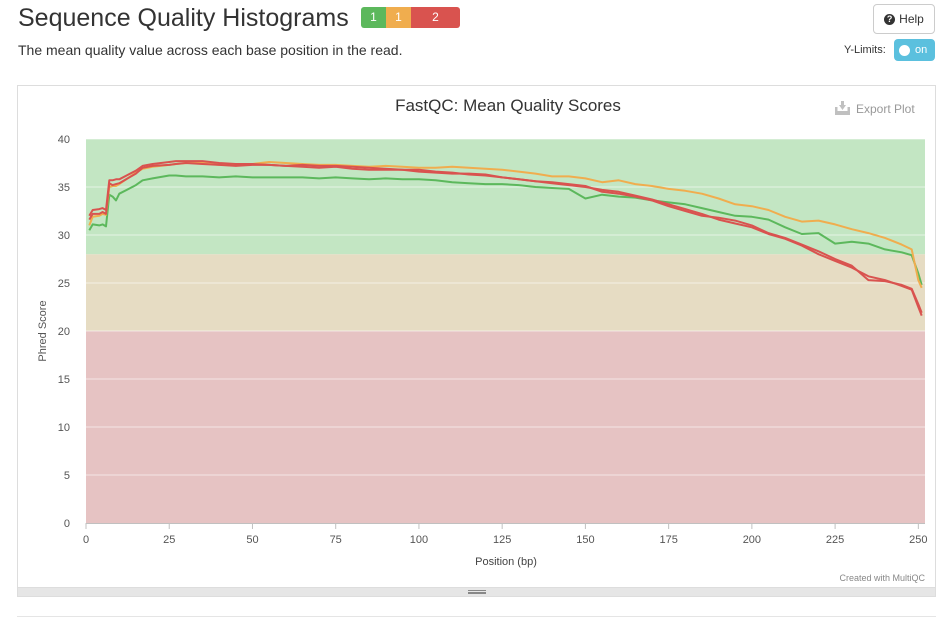 The image size is (947, 621). What do you see at coordinates (252, 540) in the screenshot?
I see `x-tick-label-50: 50` at bounding box center [252, 540].